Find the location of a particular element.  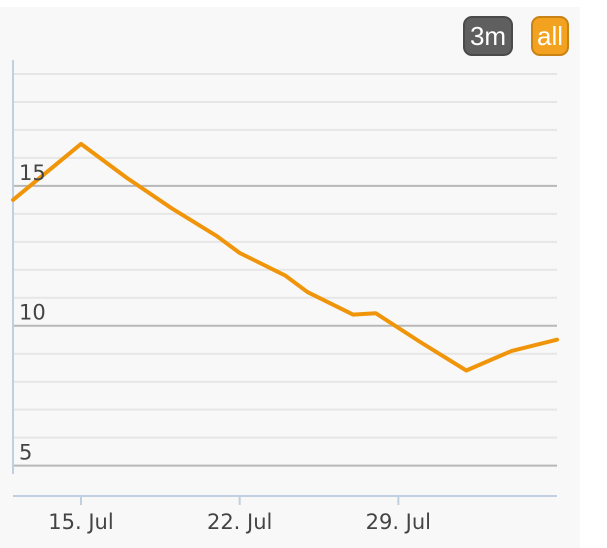

x-tick-label: 29. Jul is located at coordinates (398, 522).